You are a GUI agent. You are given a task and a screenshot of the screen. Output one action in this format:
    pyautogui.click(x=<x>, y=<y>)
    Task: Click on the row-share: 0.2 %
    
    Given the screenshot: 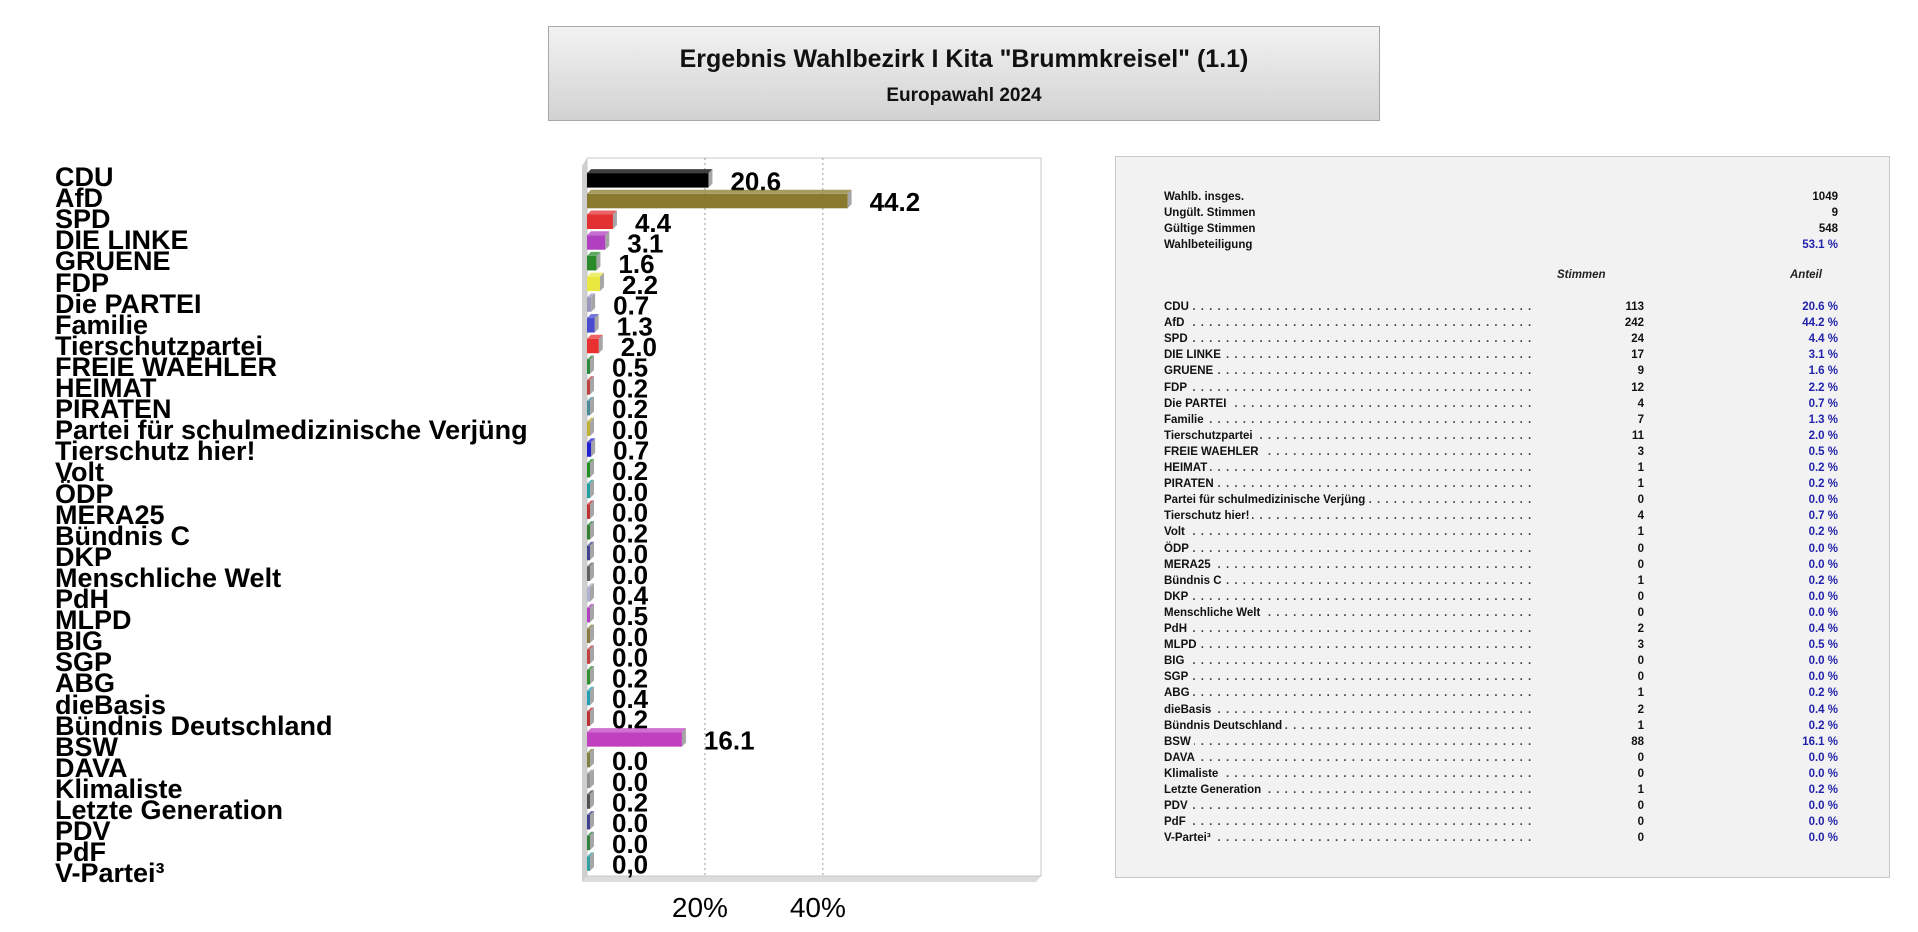 What is the action you would take?
    pyautogui.click(x=1823, y=580)
    